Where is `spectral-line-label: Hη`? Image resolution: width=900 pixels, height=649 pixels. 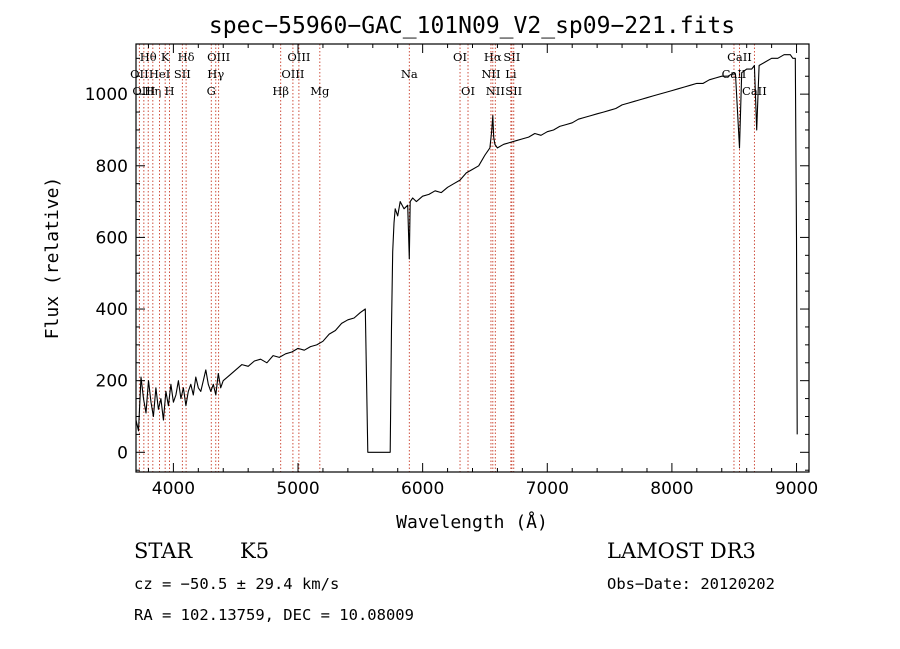
spectral-line-label: Hη is located at coordinates (152, 91).